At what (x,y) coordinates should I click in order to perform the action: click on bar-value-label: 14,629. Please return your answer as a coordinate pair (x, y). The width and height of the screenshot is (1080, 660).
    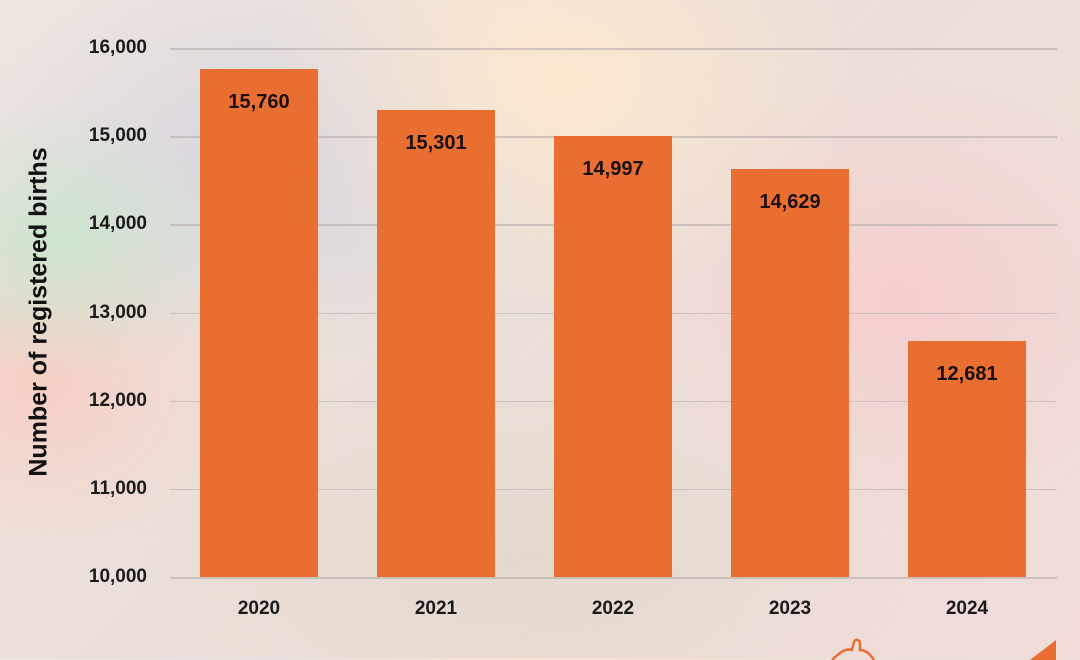
    Looking at the image, I should click on (790, 201).